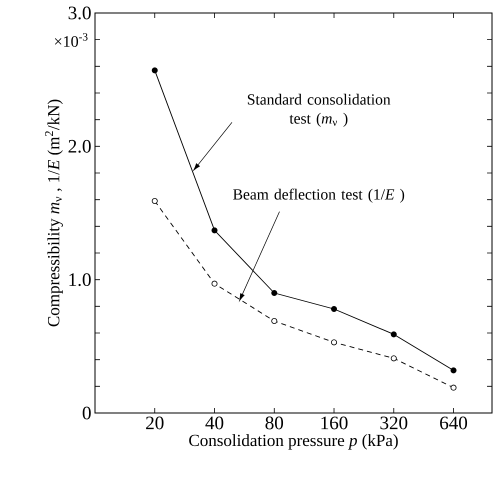 Image resolution: width=495 pixels, height=477 pixels. What do you see at coordinates (318, 195) in the screenshot?
I see `annotation: Beam deflection test (1/E )` at bounding box center [318, 195].